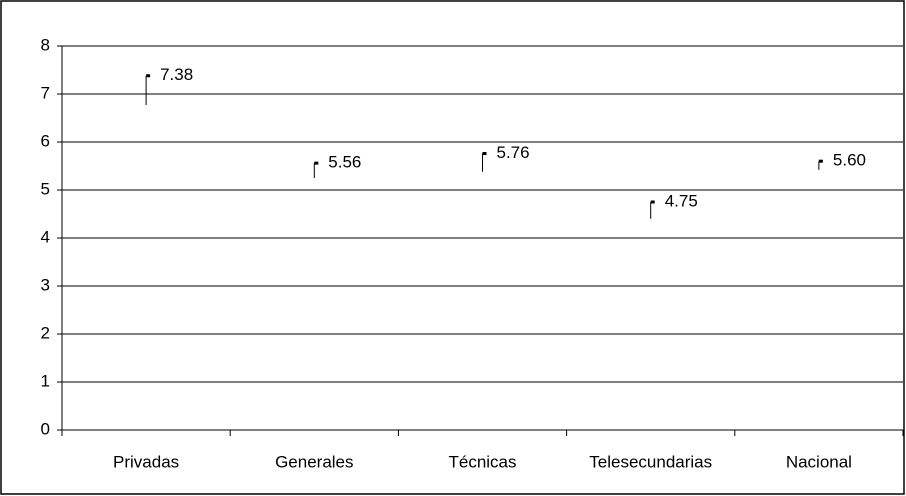 This screenshot has width=906, height=496. What do you see at coordinates (45, 92) in the screenshot?
I see `y-tick-label: 7` at bounding box center [45, 92].